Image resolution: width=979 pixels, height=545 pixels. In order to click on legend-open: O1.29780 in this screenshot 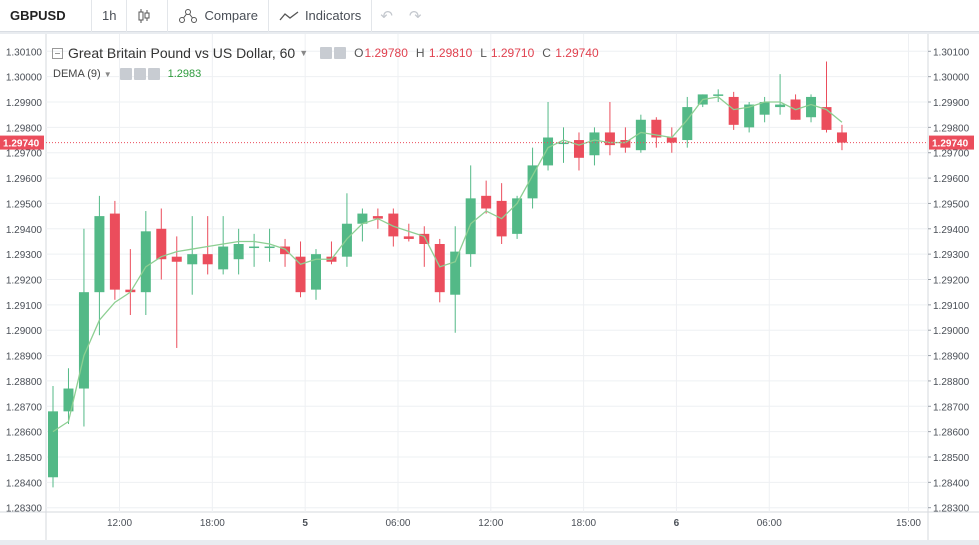, I will do `click(381, 53)`.